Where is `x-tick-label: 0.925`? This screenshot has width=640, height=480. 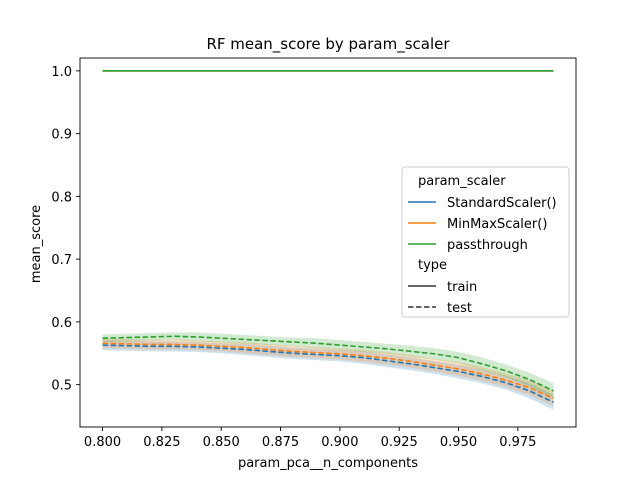
x-tick-label: 0.925 is located at coordinates (399, 442).